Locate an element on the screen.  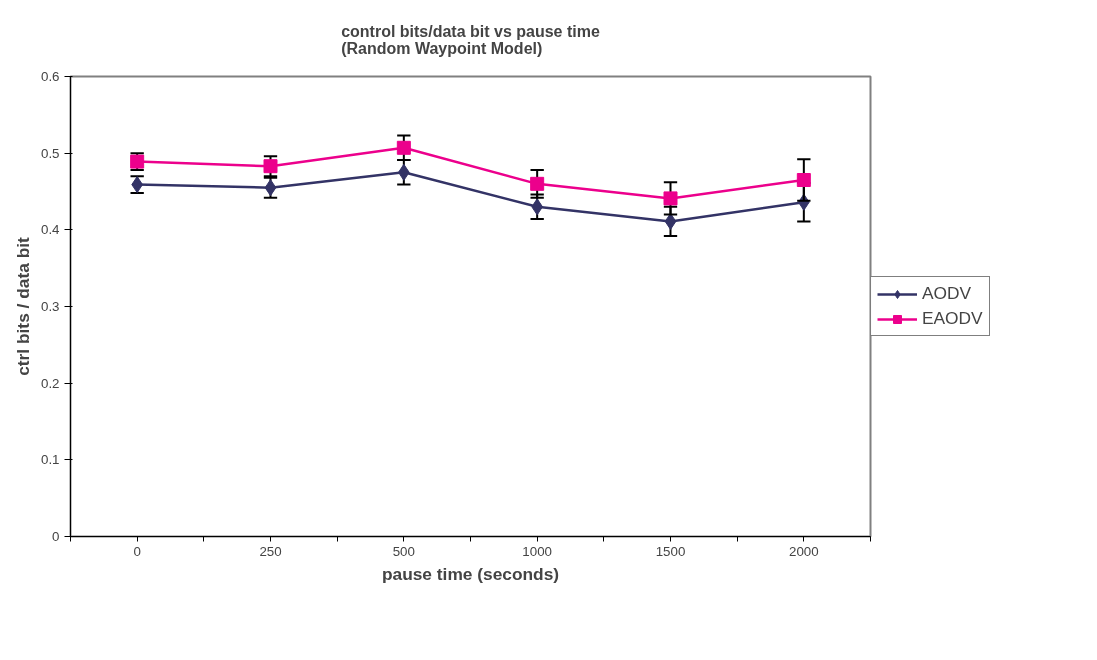
x-axis-title: pause time (seconds) is located at coordinates (470, 573).